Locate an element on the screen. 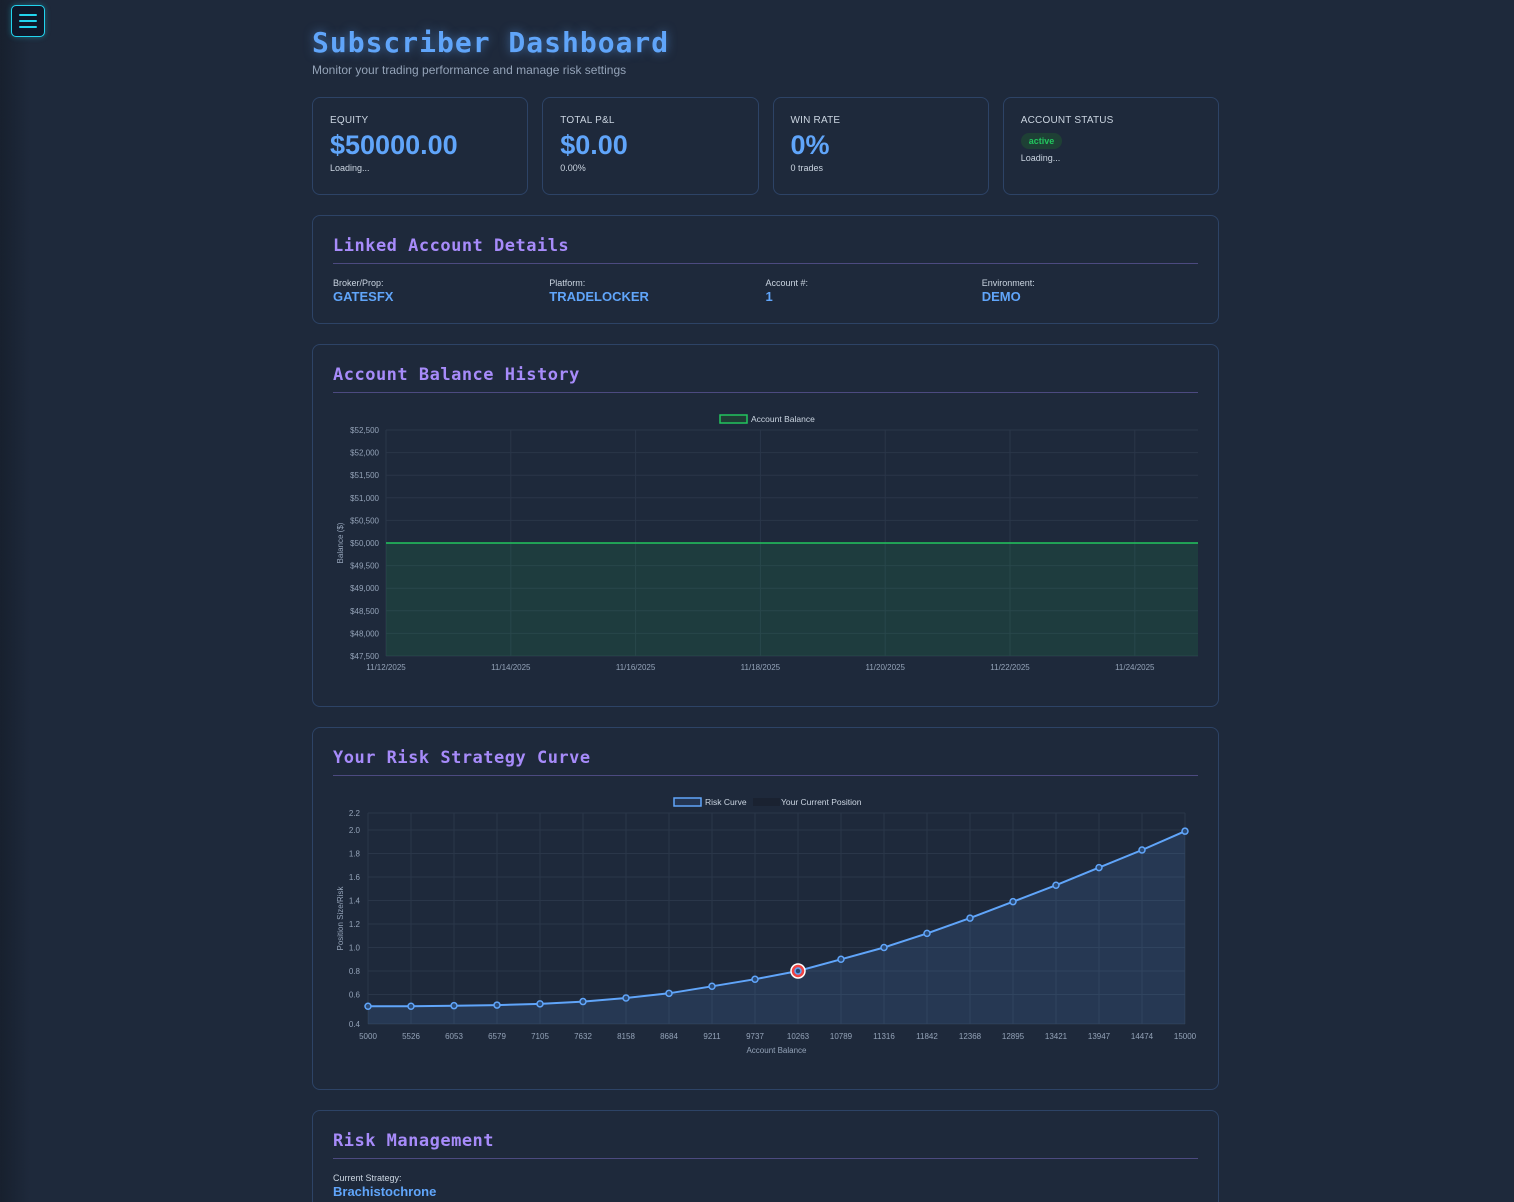  legend-risk-curve: Risk Curve is located at coordinates (710, 802).